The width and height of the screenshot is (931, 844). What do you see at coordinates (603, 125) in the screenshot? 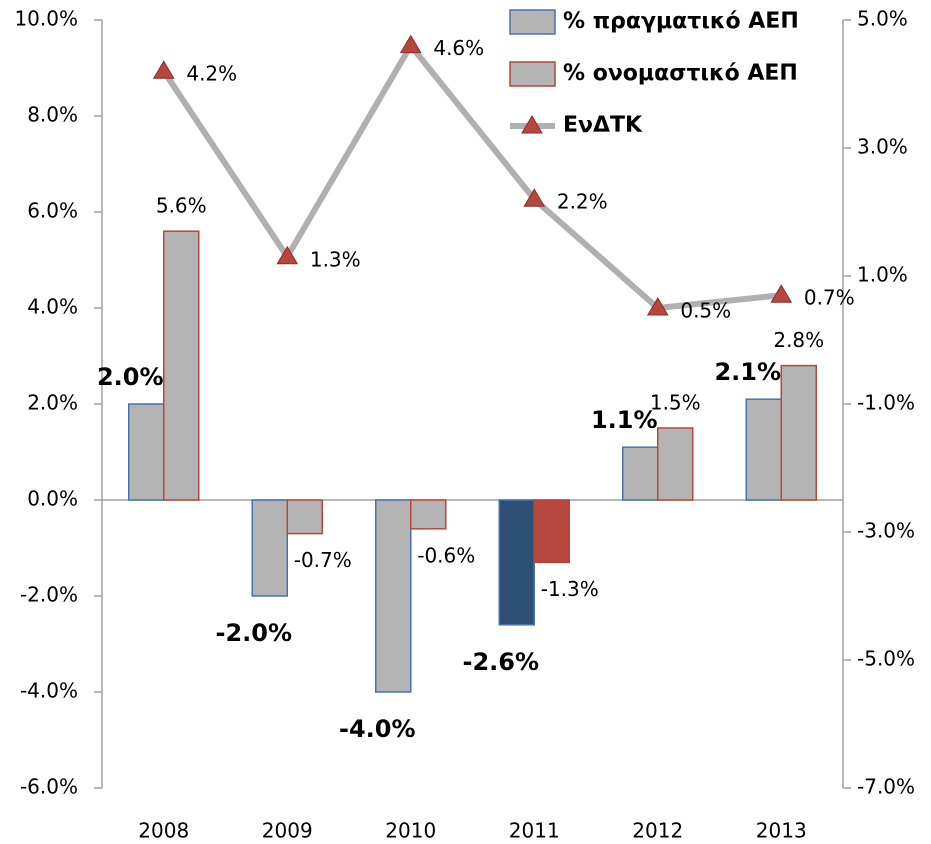
I see `legend-label: ΕνΔΤΚ` at bounding box center [603, 125].